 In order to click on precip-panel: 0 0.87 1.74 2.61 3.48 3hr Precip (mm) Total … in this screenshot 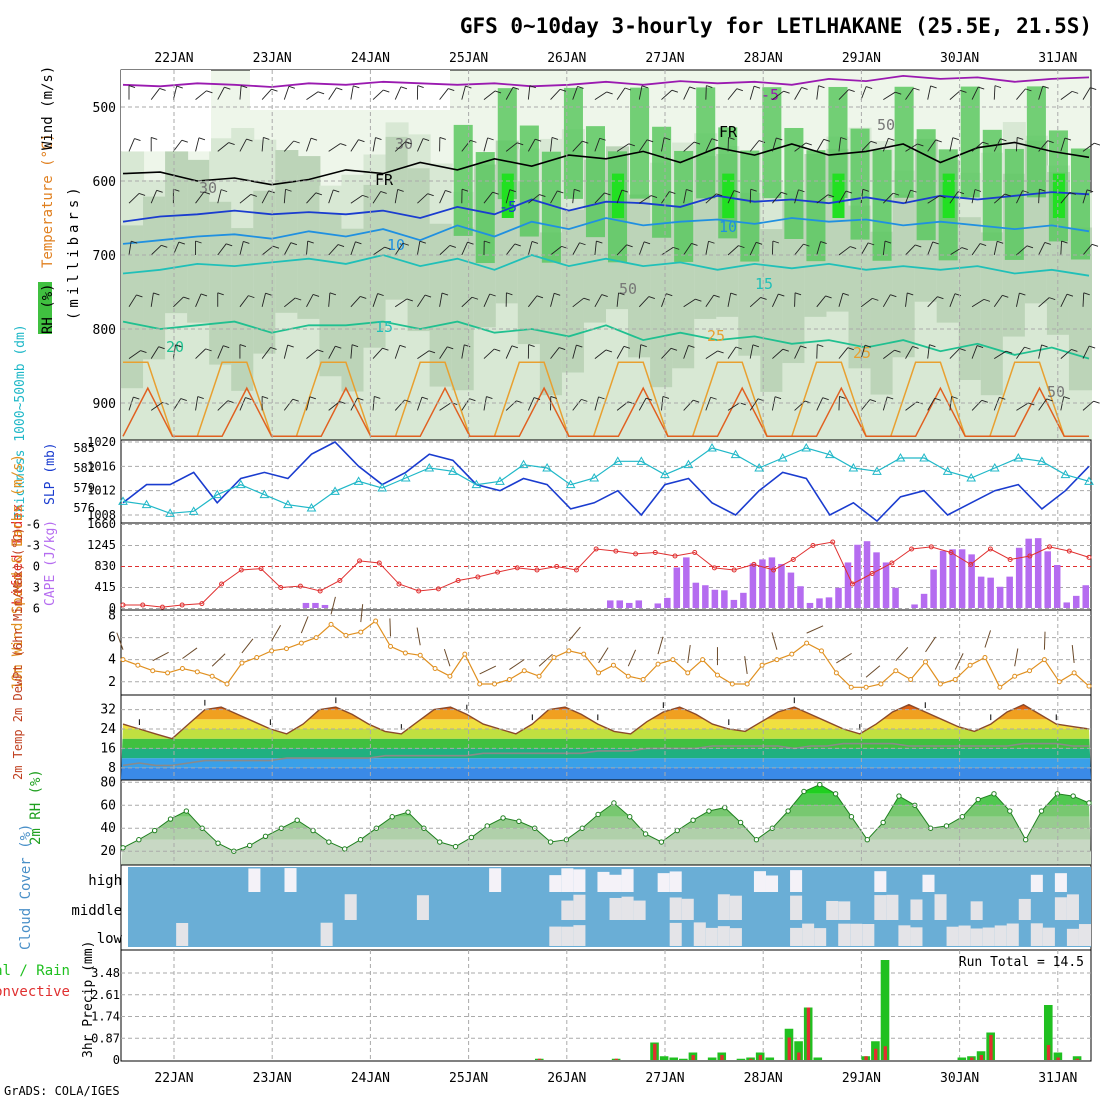, I will do `click(546, 1004)`.